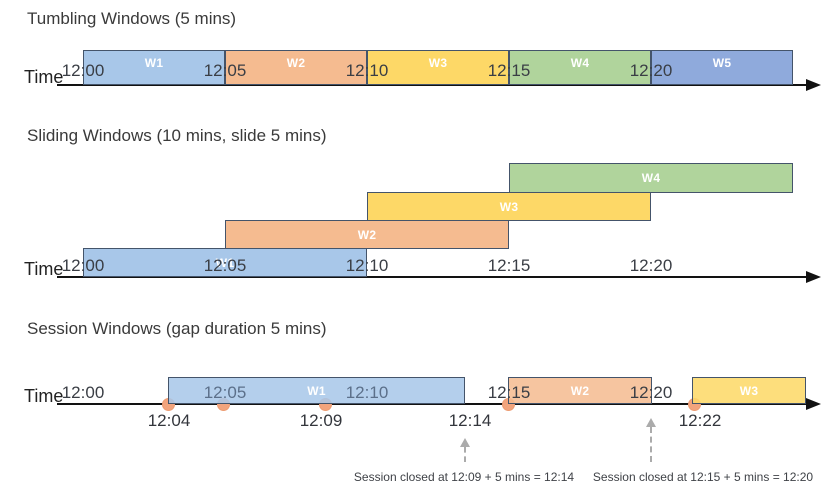 The width and height of the screenshot is (829, 498). I want to click on sliding-time-axis-label: Time, so click(44, 269).